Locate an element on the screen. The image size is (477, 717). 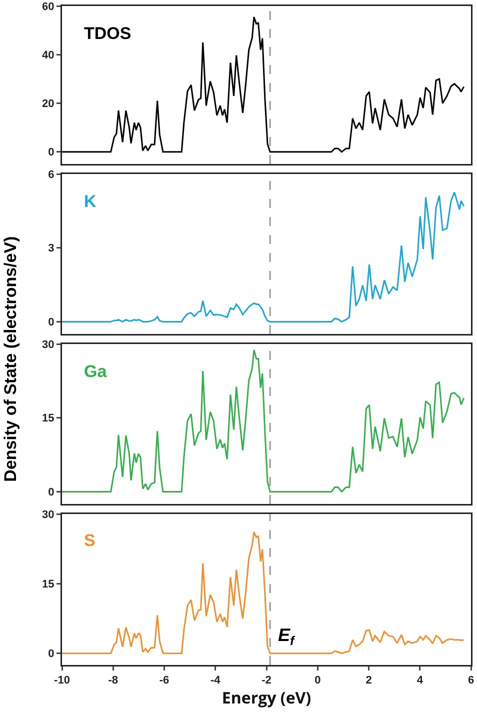
text: K is located at coordinates (90, 201).